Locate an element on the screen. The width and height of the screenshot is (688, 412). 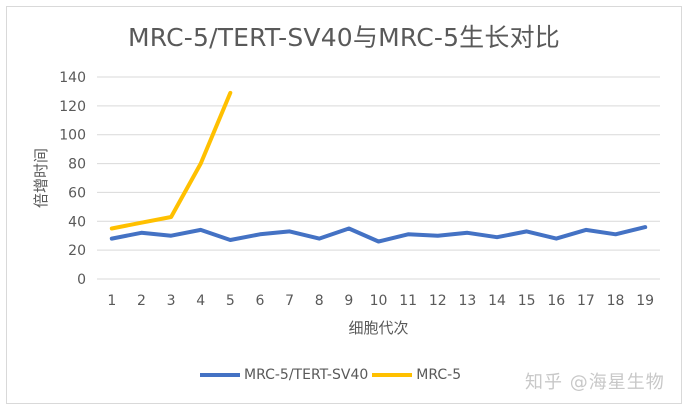
x-tick-label: 18 is located at coordinates (616, 301).